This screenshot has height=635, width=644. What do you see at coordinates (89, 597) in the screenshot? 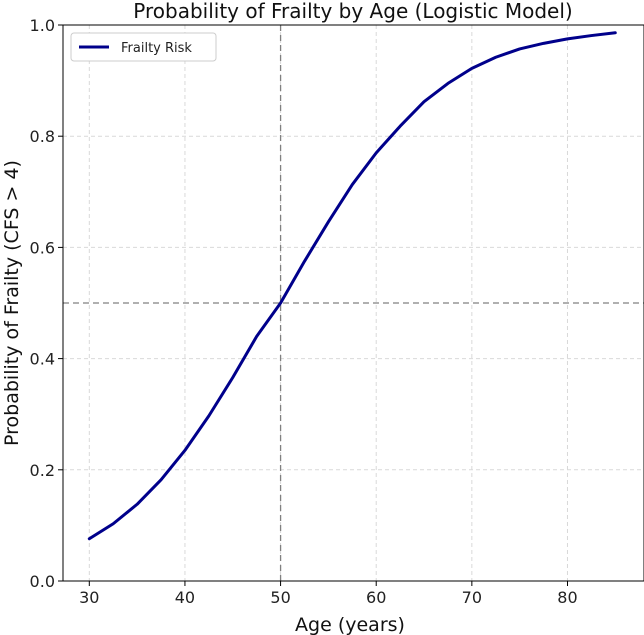
I see `x-tick-label: 30` at bounding box center [89, 597].